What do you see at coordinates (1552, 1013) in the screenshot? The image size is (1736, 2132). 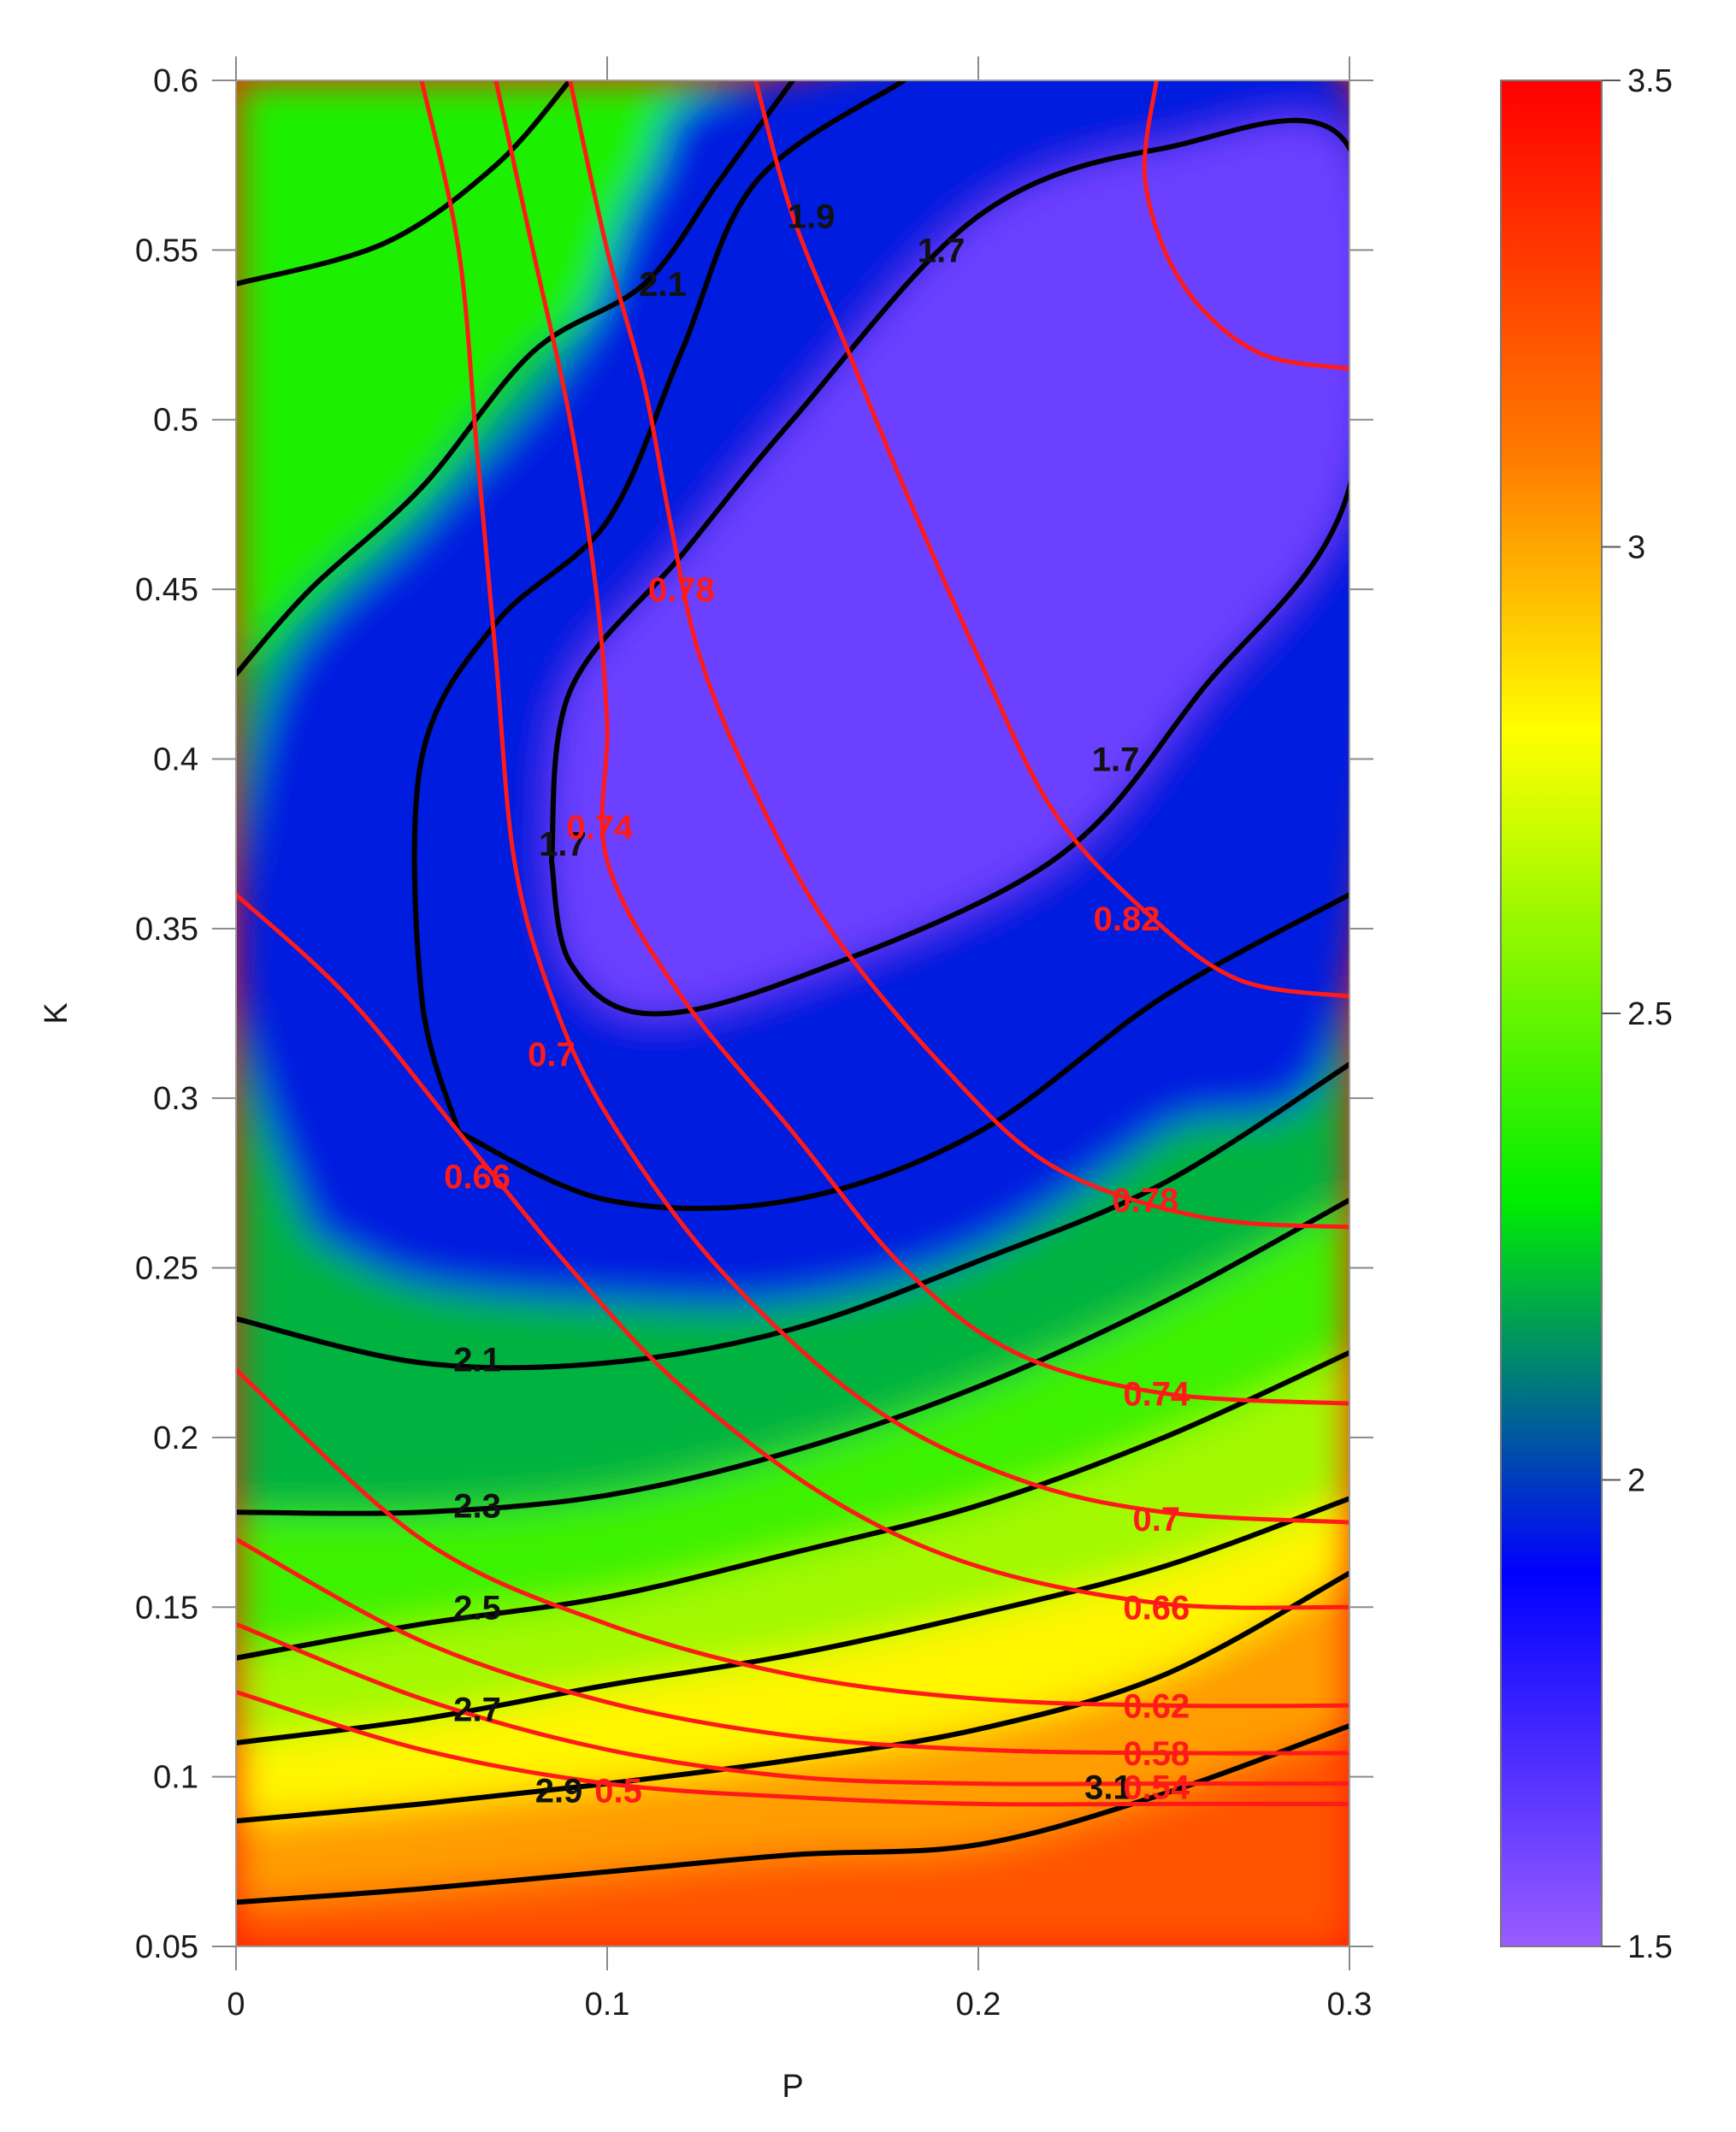 I see `colorbar-gradient` at bounding box center [1552, 1013].